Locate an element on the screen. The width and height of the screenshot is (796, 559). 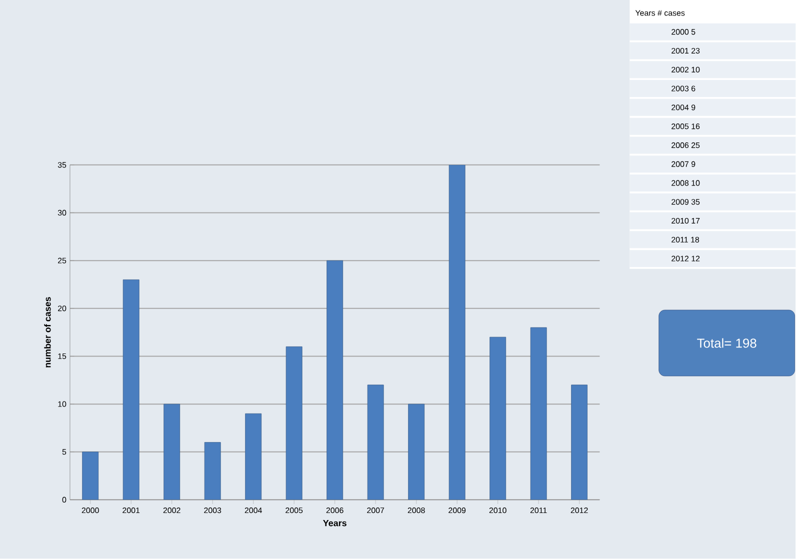
x-axis-title: Years is located at coordinates (334, 523).